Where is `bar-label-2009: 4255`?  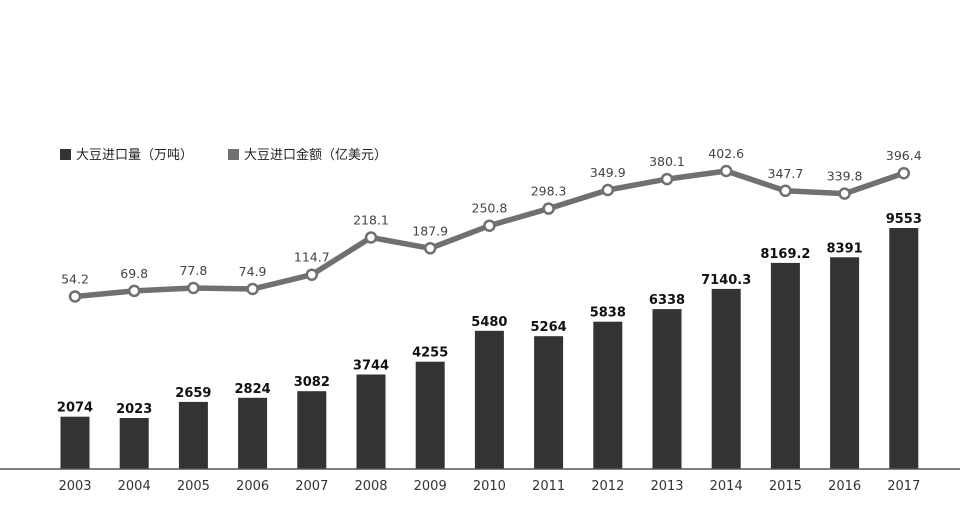 bar-label-2009: 4255 is located at coordinates (430, 353).